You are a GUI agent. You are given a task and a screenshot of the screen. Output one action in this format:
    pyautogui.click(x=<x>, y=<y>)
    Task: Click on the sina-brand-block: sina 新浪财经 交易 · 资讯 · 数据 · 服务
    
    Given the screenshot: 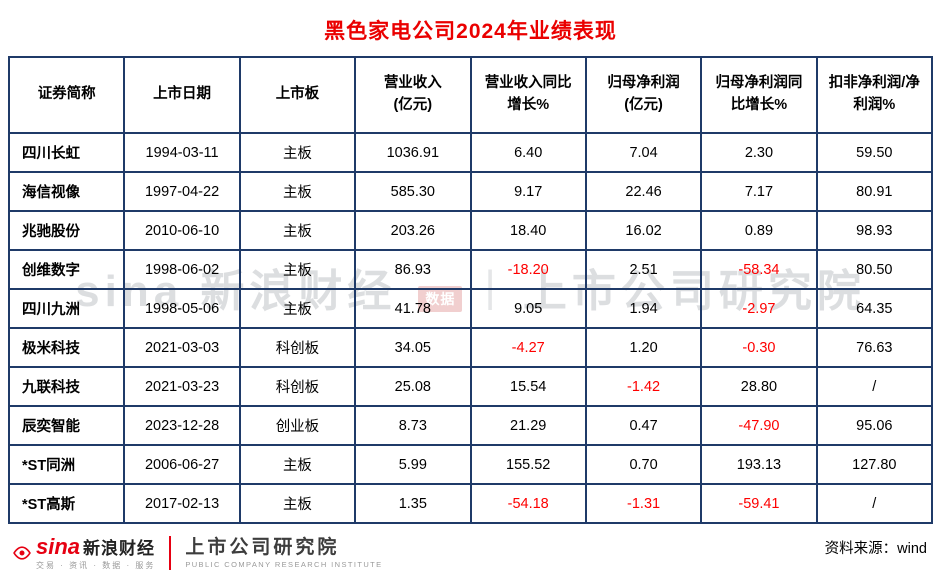 What is the action you would take?
    pyautogui.click(x=96, y=552)
    